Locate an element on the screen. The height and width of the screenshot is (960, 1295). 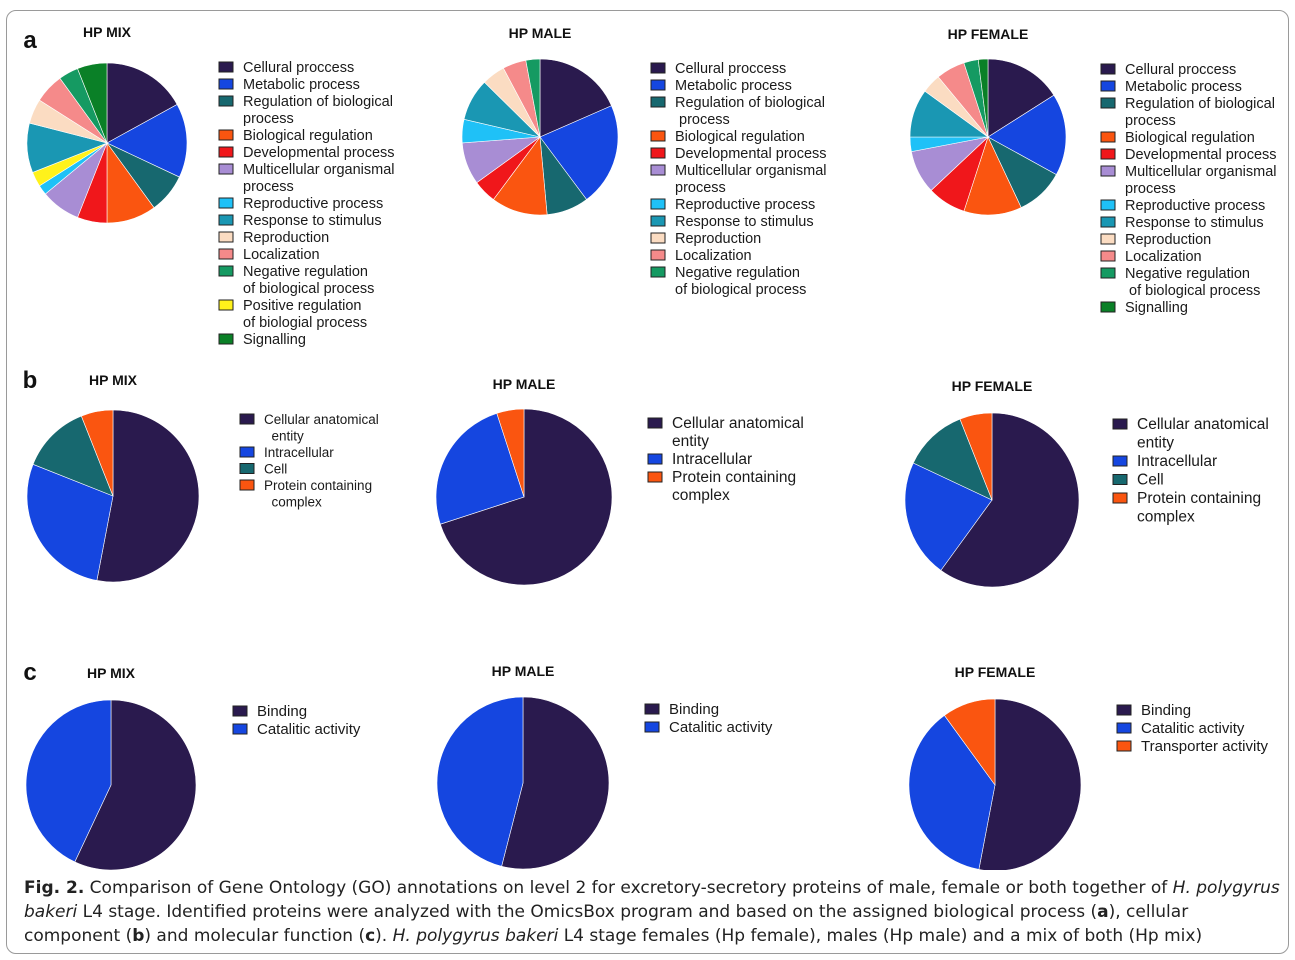
legend-label: Localization is located at coordinates (713, 256).